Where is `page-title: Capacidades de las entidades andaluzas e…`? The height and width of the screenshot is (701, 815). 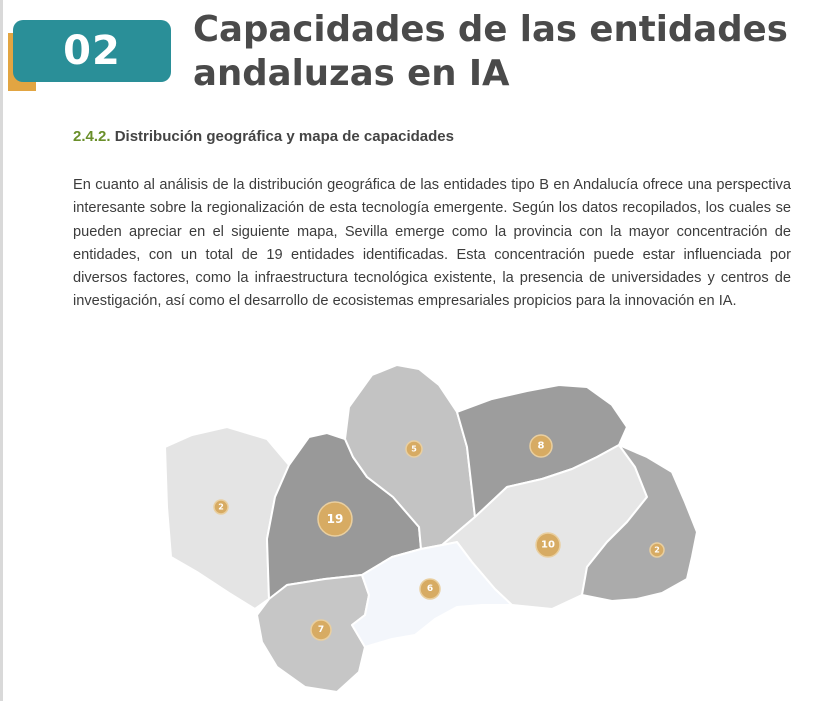 page-title: Capacidades de las entidades andaluzas e… is located at coordinates (490, 52).